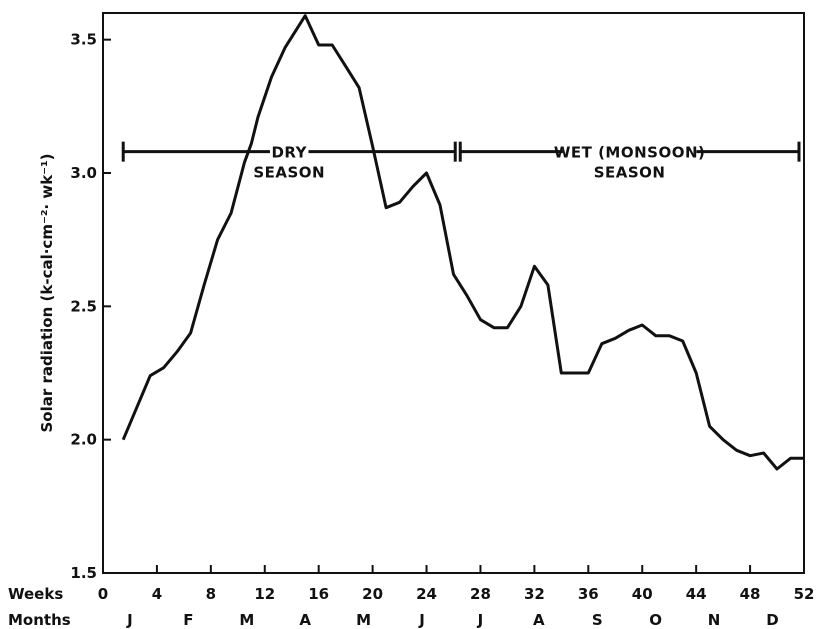  Describe the element at coordinates (772, 620) in the screenshot. I see `month-label: D` at that location.